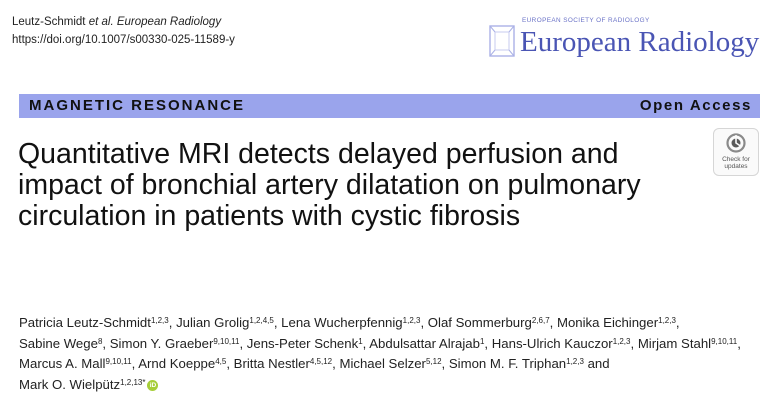 This screenshot has height=403, width=766. What do you see at coordinates (502, 41) in the screenshot?
I see `journal-logo-icon` at bounding box center [502, 41].